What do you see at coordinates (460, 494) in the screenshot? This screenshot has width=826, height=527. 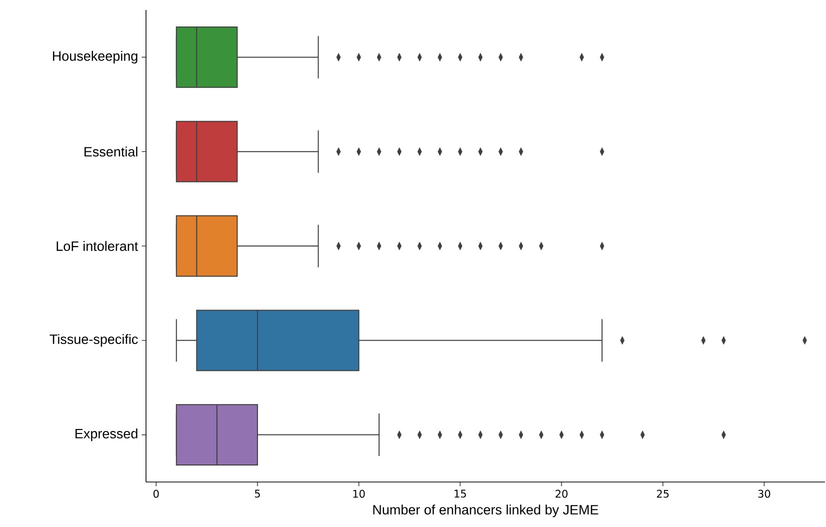 I see `x-tick-label: 15` at bounding box center [460, 494].